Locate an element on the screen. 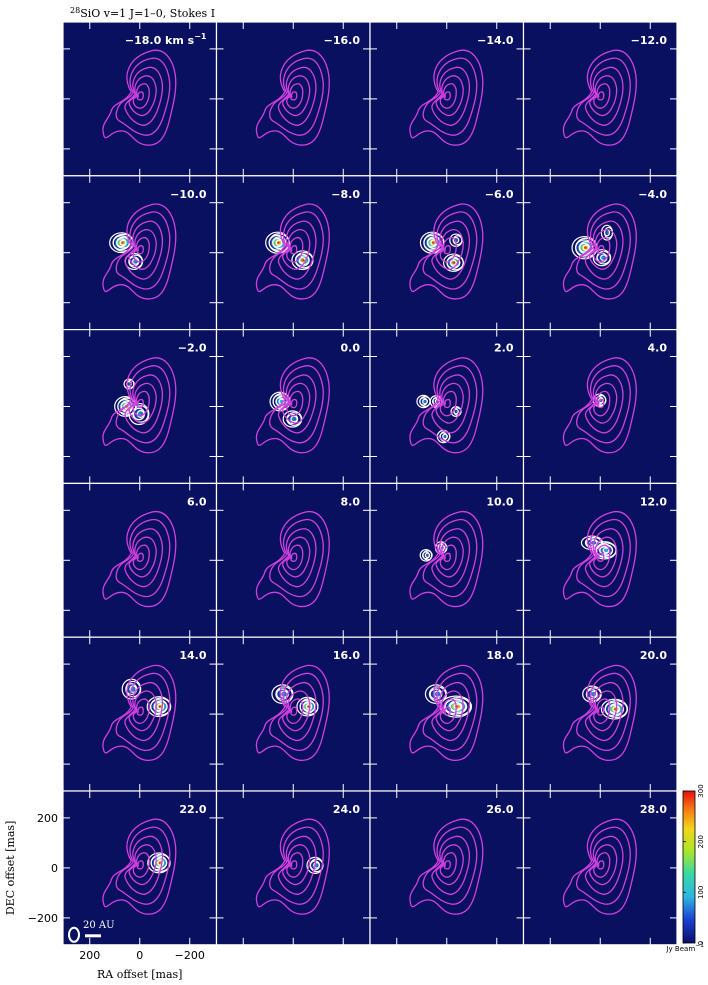 This screenshot has height=985, width=708. channel-panel: 26.0 is located at coordinates (447, 868).